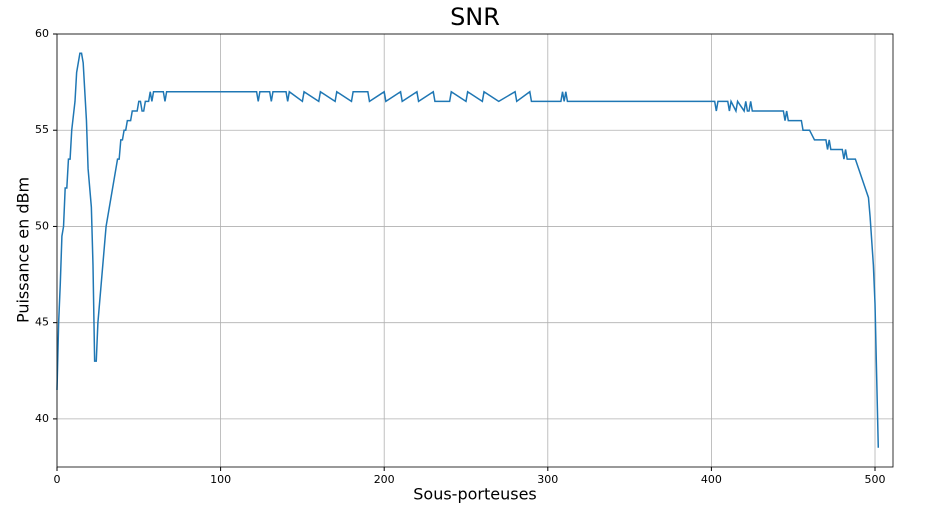 The width and height of the screenshot is (936, 524). Describe the element at coordinates (220, 479) in the screenshot. I see `x-tick-label: 100` at that location.